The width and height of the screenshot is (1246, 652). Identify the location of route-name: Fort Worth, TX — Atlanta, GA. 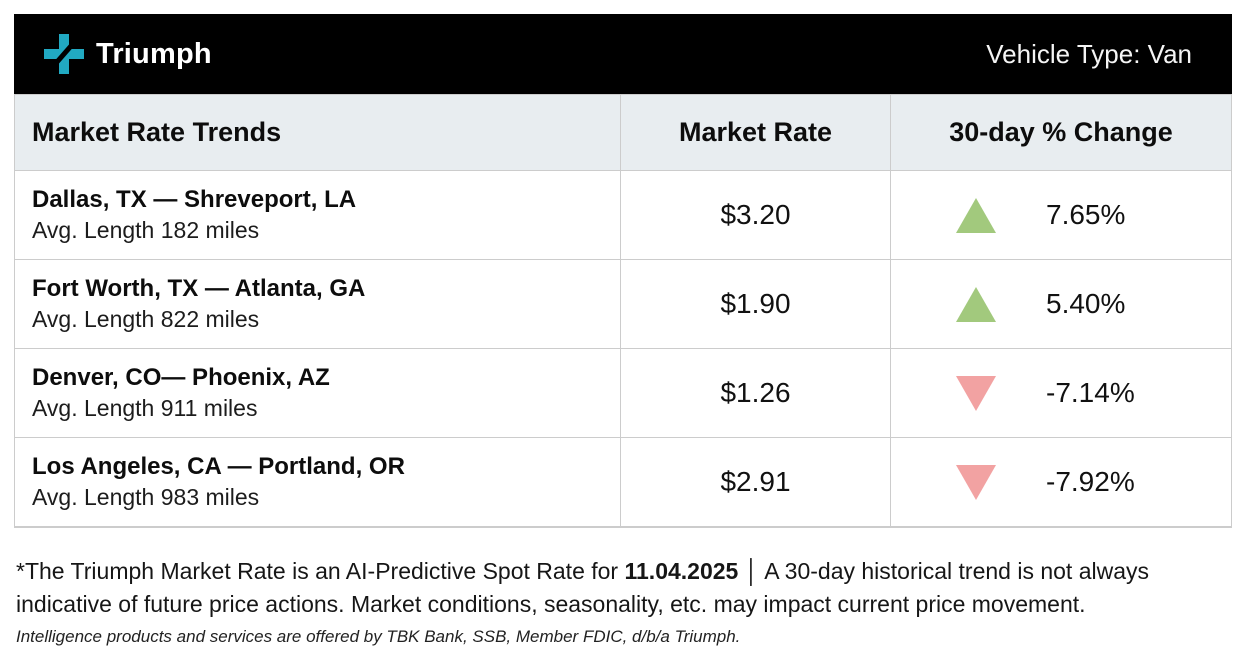
(199, 288).